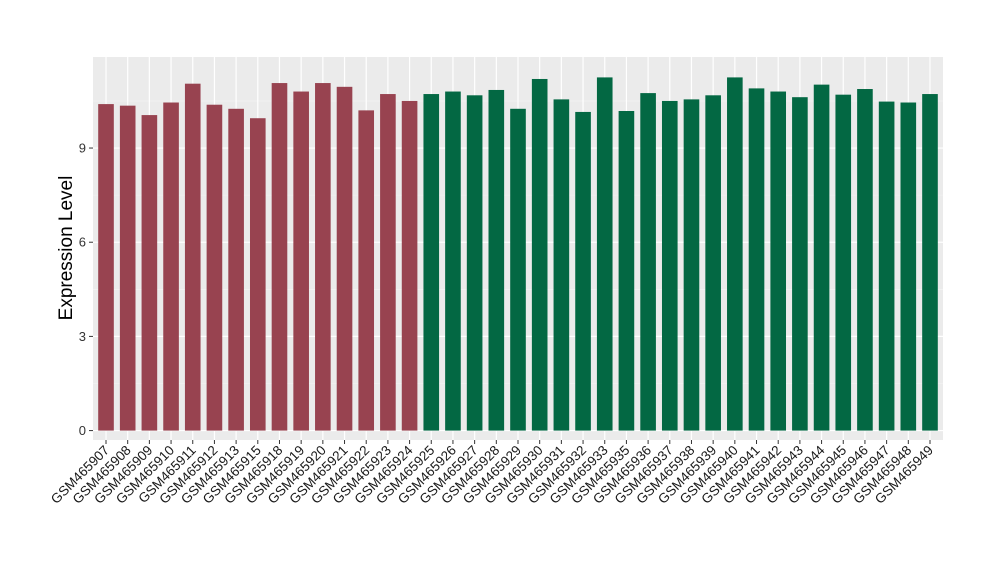  What do you see at coordinates (66, 248) in the screenshot?
I see `y-axis-title: Expression Level` at bounding box center [66, 248].